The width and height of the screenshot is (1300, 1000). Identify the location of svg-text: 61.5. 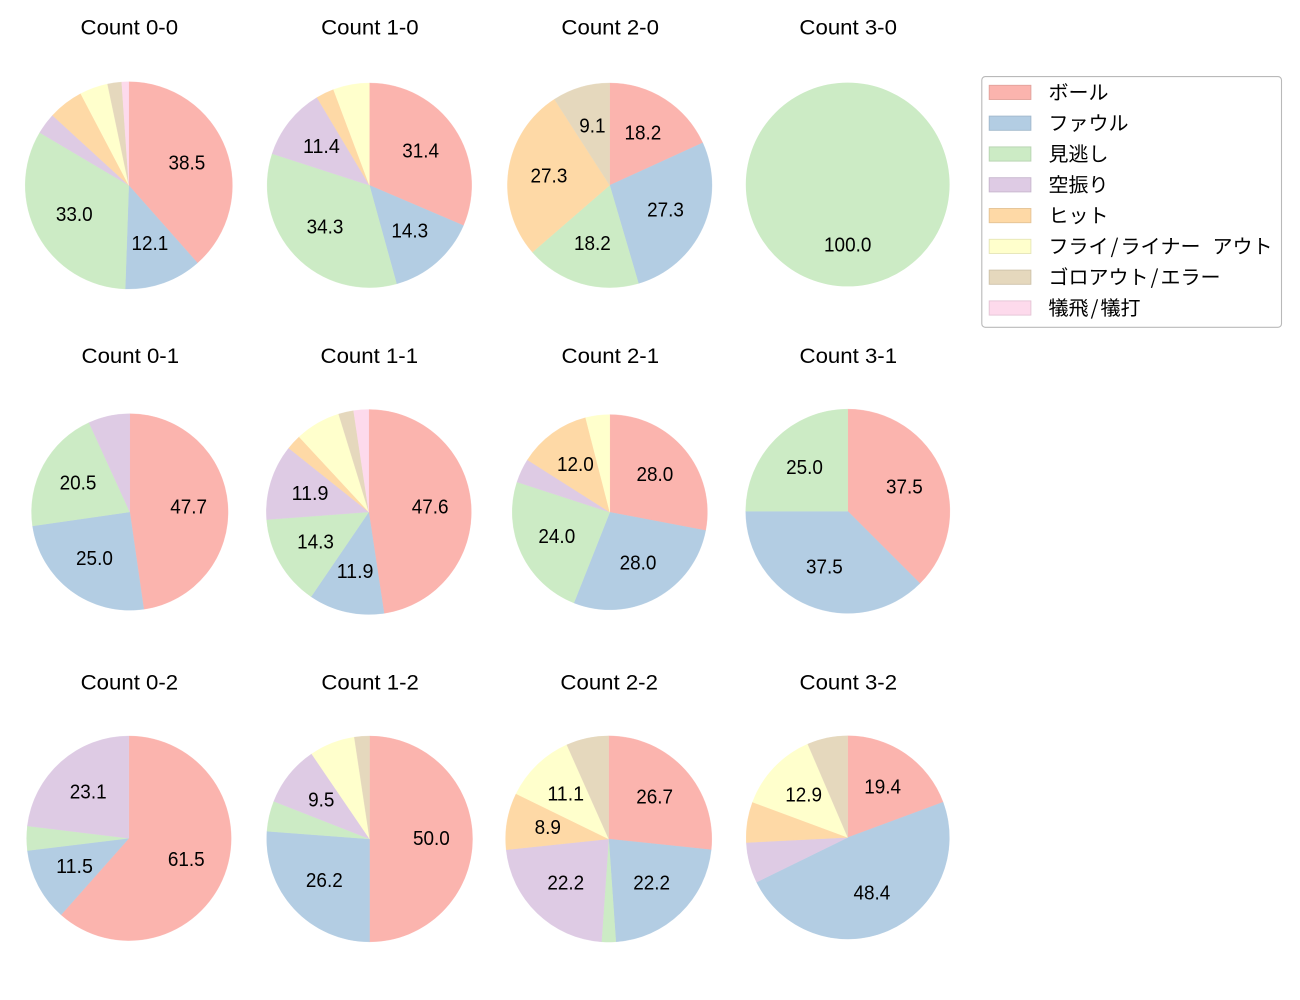
(186, 860).